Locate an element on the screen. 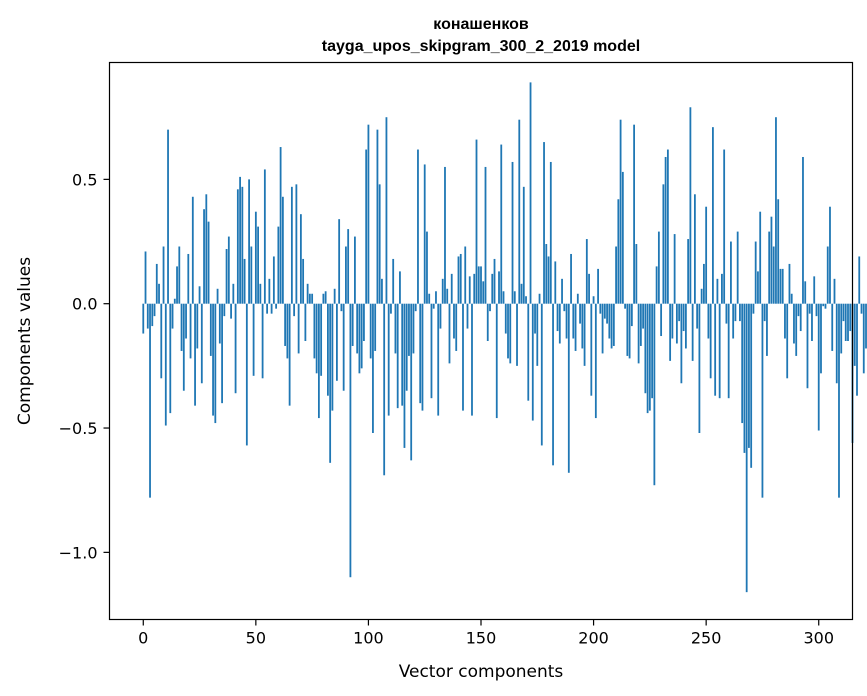 This screenshot has height=696, width=867. chart-subtitle: tayga_upos_skipgram_300_2_2019 model is located at coordinates (481, 46).